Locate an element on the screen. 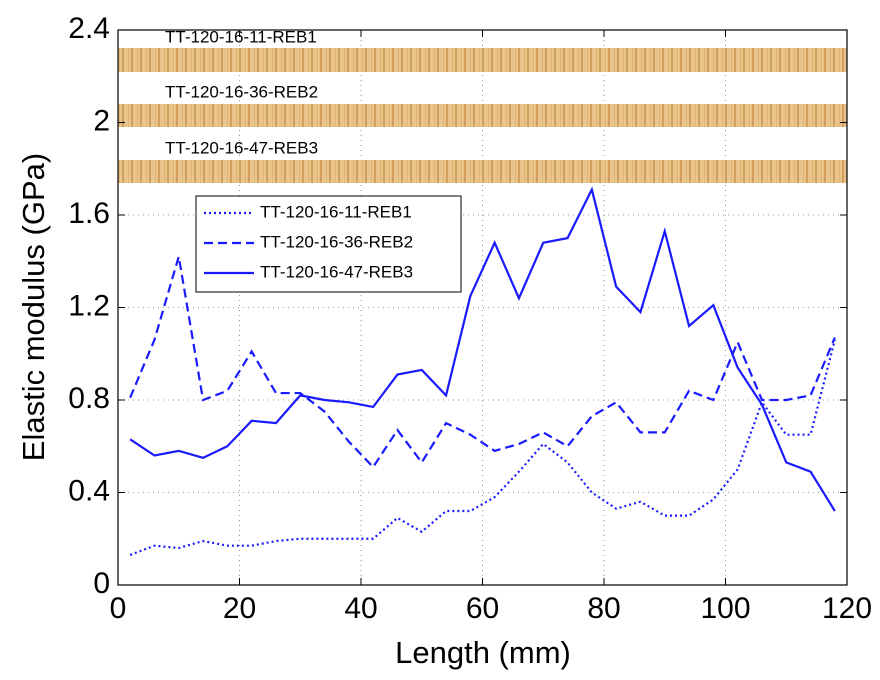  y-axis-label: Elastic modulus (GPa) is located at coordinates (33, 307).